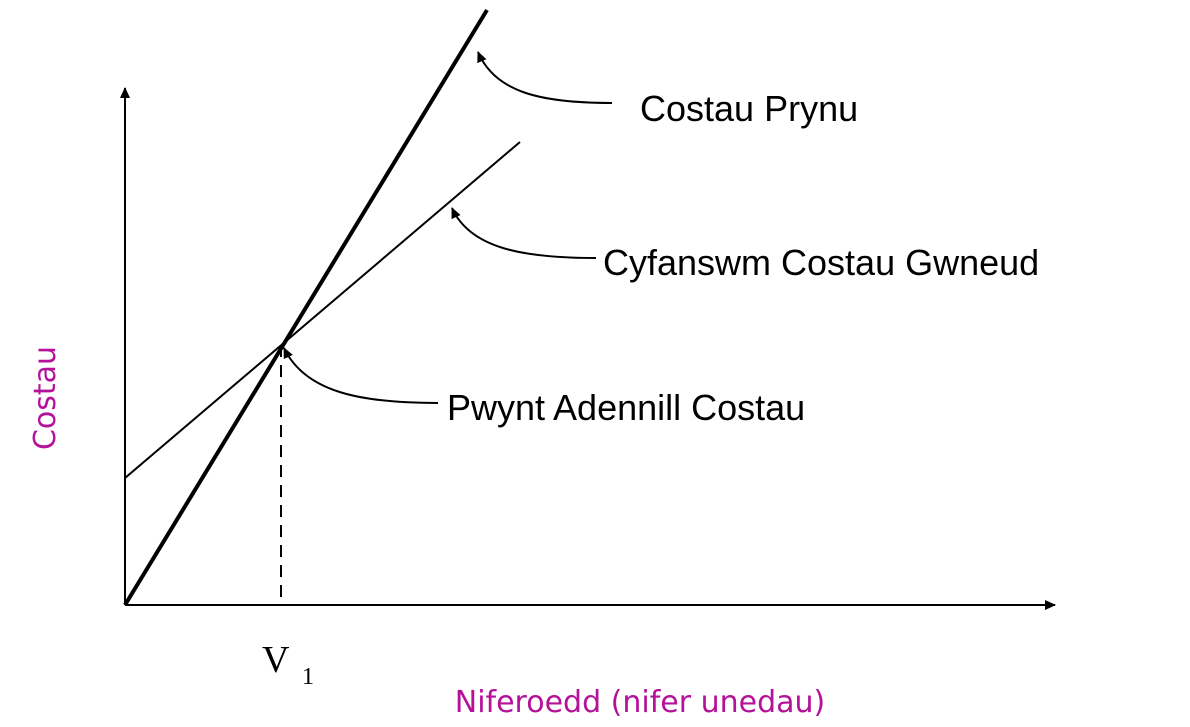  What do you see at coordinates (749, 108) in the screenshot?
I see `label: Costau Prynu` at bounding box center [749, 108].